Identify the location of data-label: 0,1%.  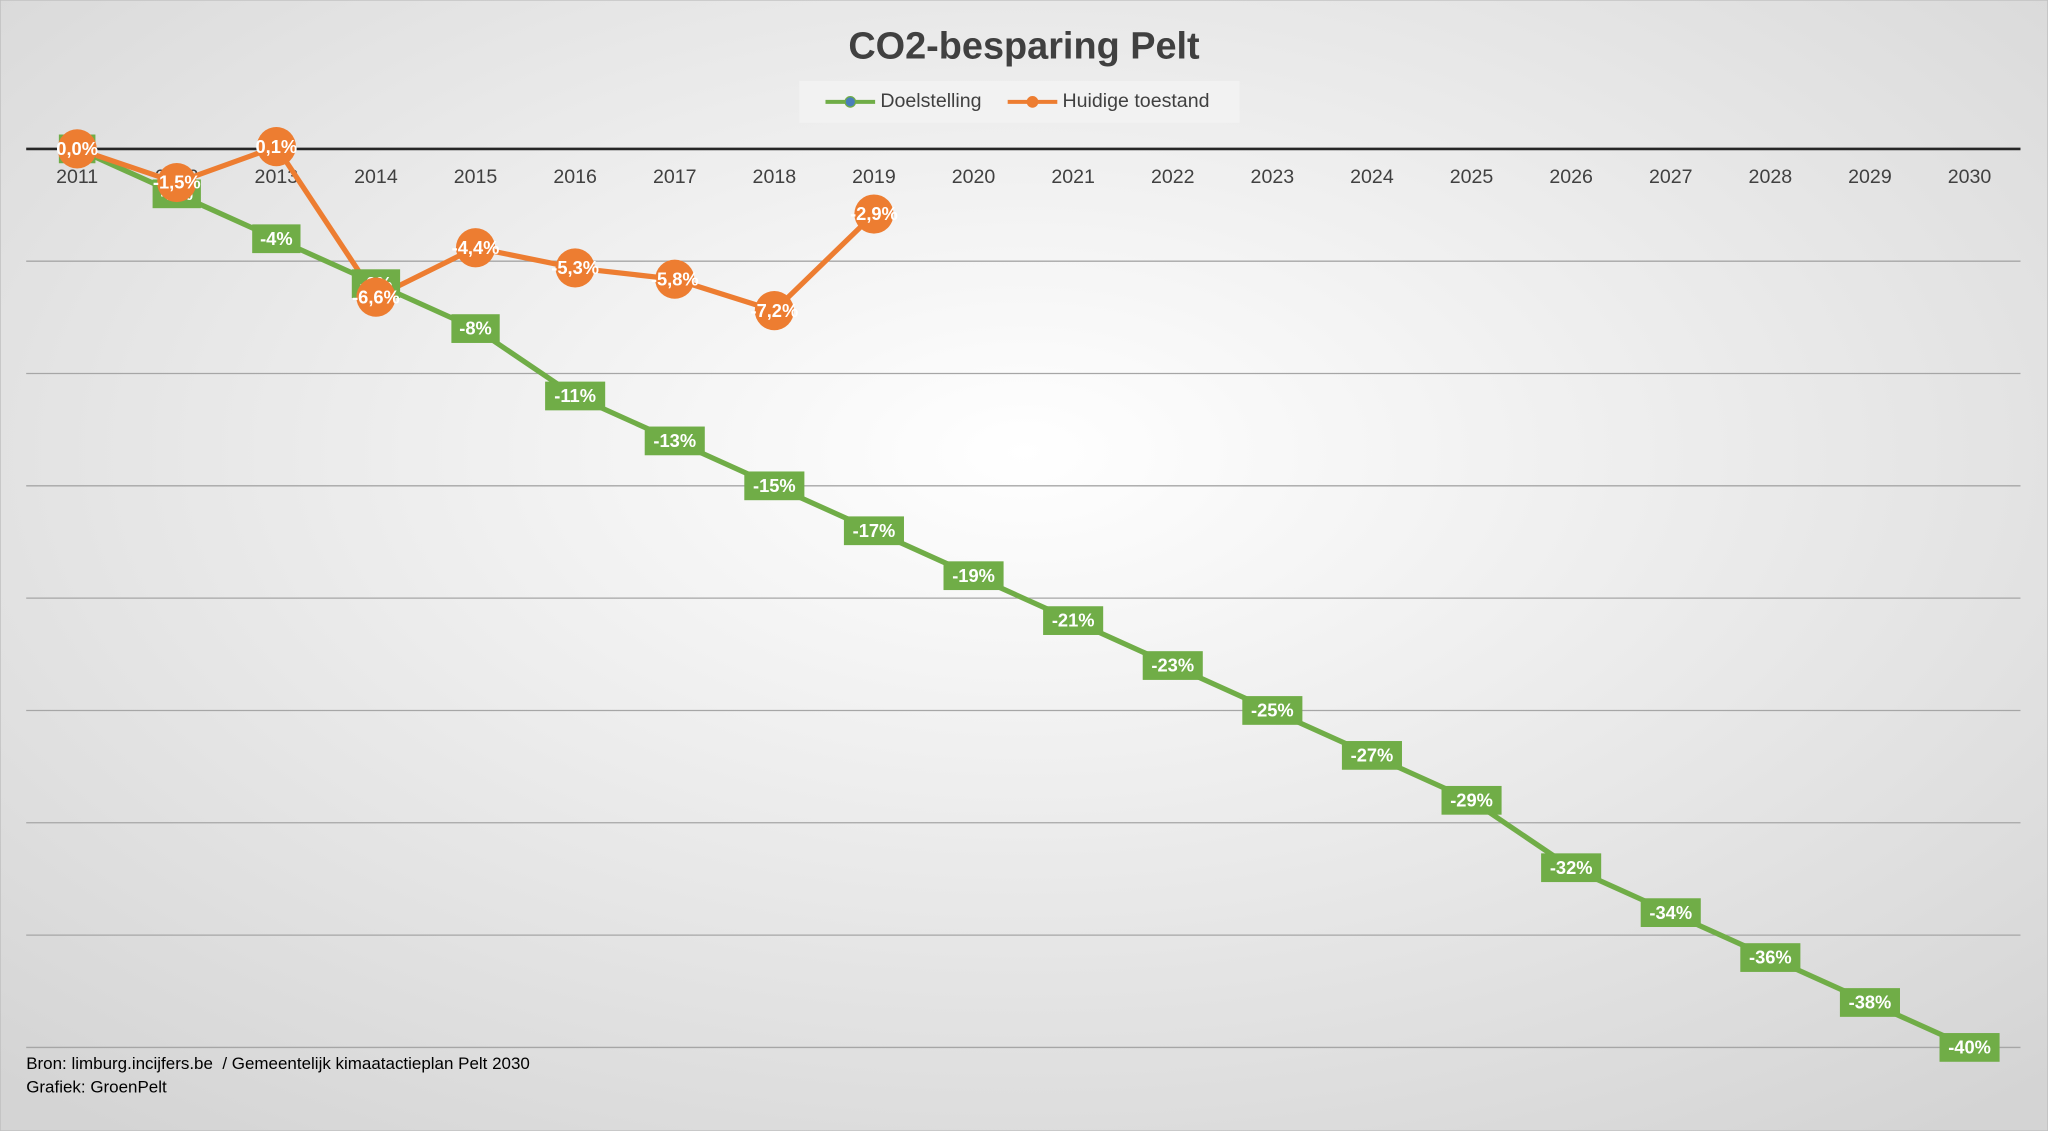
(277, 146).